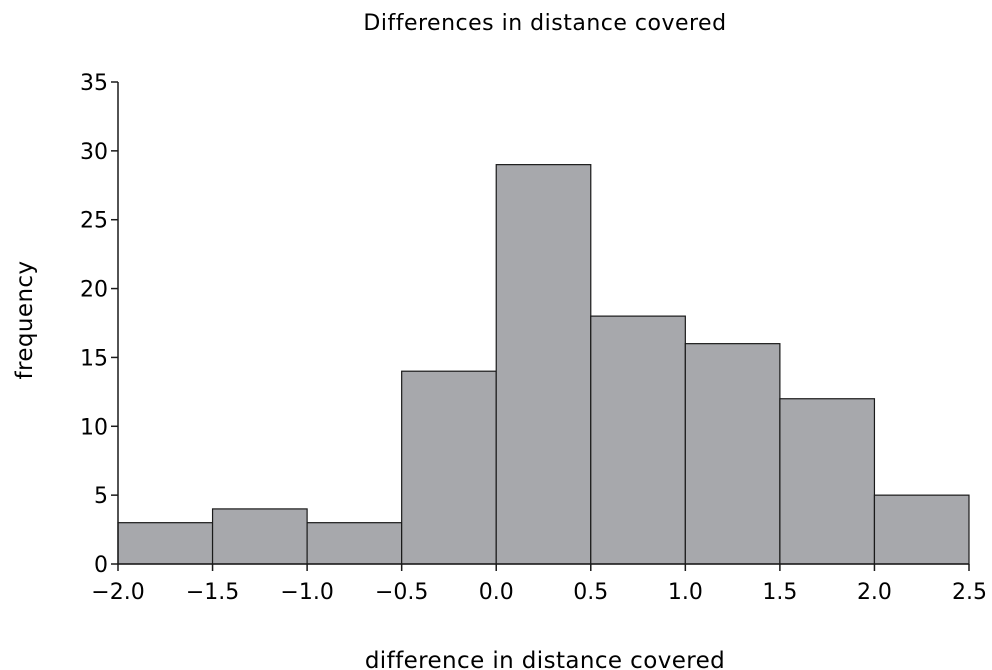  What do you see at coordinates (25, 320) in the screenshot?
I see `y-axis-label: frequency` at bounding box center [25, 320].